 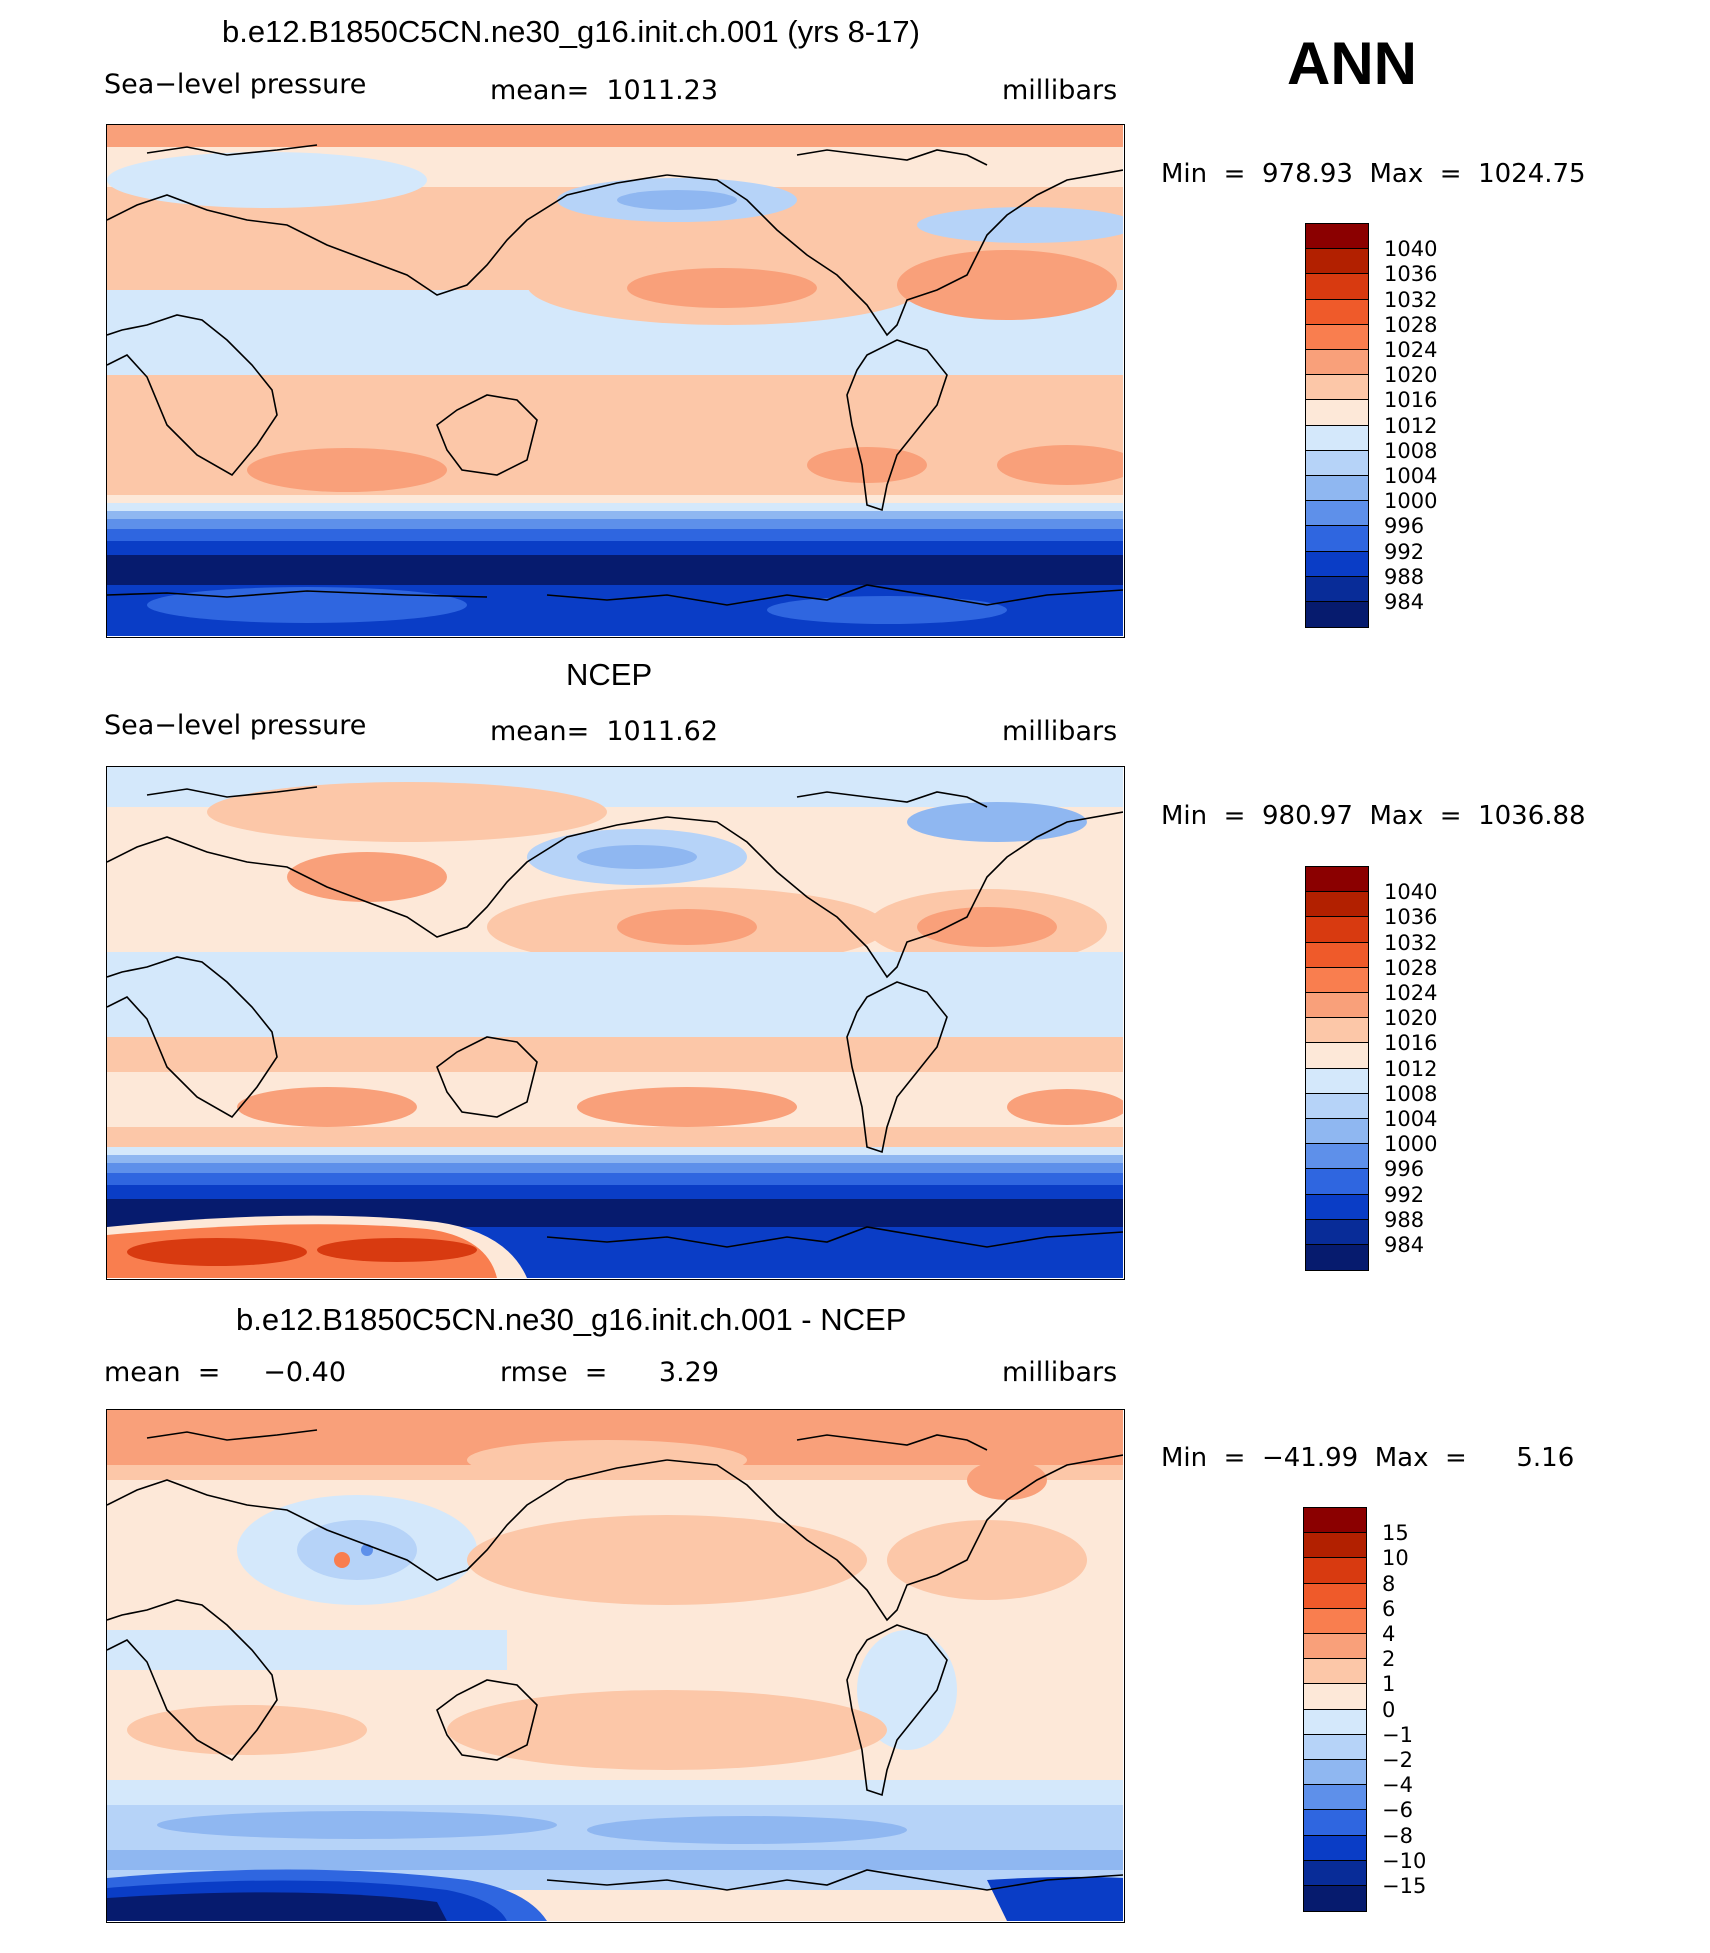 I want to click on panel2-mean-label: mean= 1011.62, so click(x=604, y=731).